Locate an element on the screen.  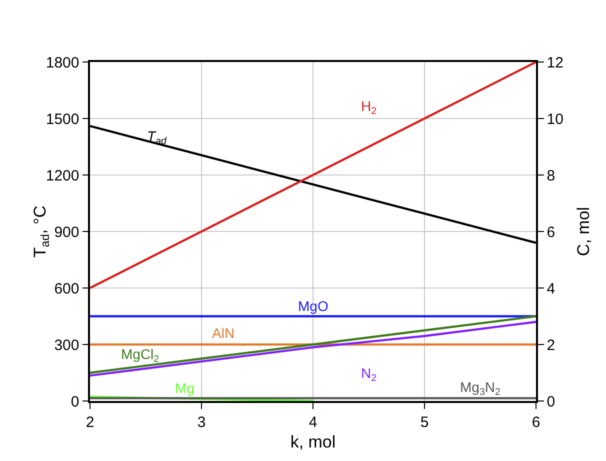
y2-tick-label: 12 is located at coordinates (555, 63).